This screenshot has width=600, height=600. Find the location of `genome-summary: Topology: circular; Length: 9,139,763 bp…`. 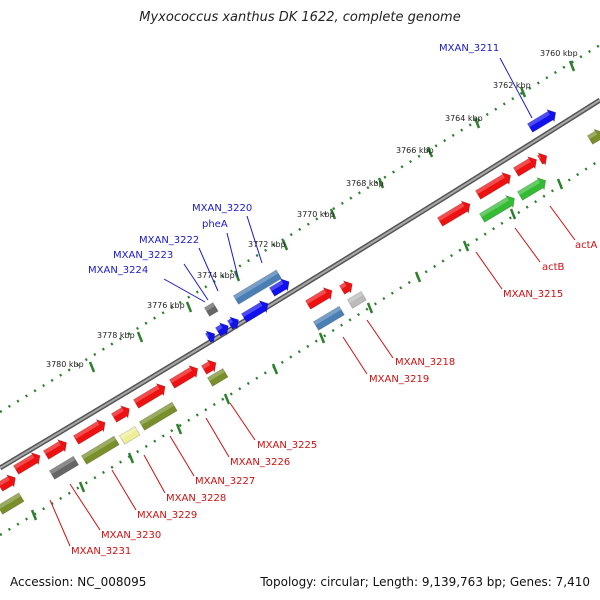

genome-summary: Topology: circular; Length: 9,139,763 bp… is located at coordinates (425, 582).